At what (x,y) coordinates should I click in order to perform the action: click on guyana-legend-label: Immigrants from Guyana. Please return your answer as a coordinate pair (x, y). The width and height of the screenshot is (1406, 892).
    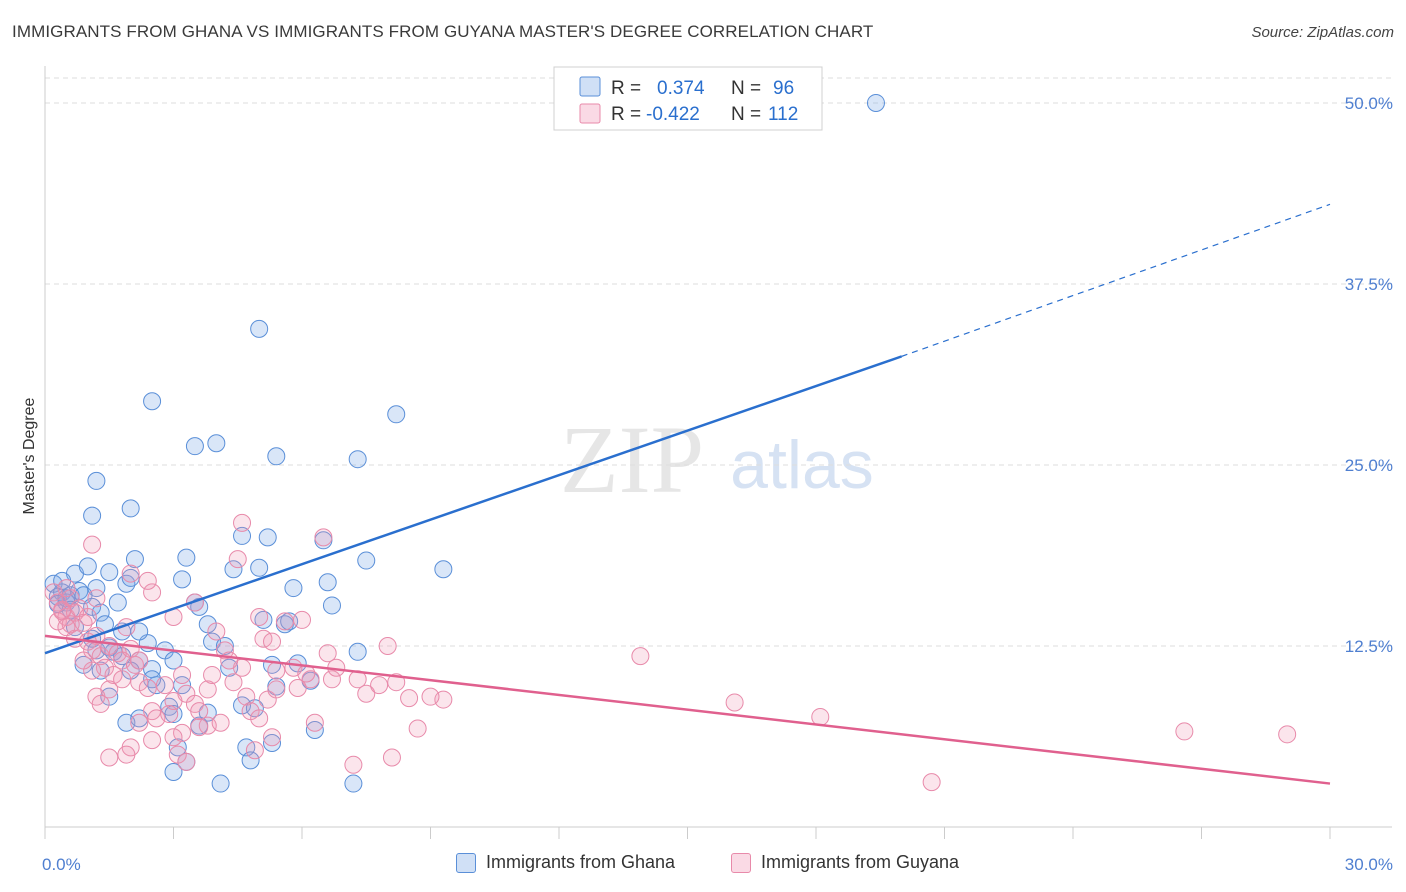
    Looking at the image, I should click on (860, 862).